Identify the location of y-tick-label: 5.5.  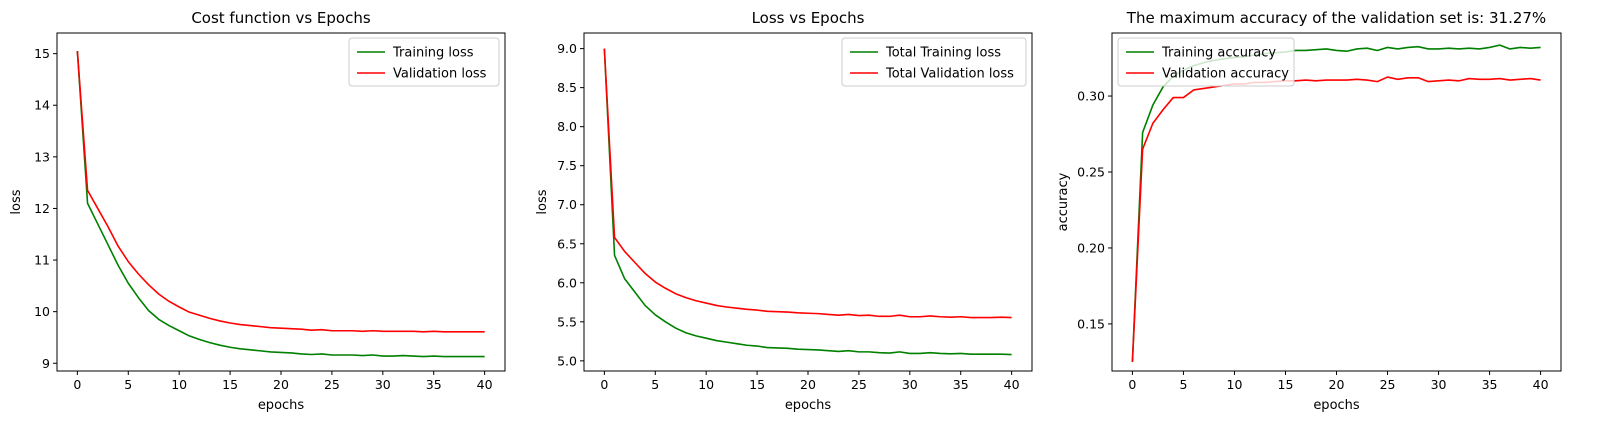
(567, 321).